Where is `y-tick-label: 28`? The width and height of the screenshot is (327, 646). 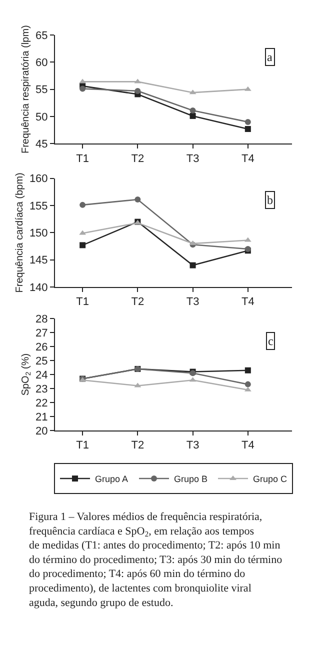
y-tick-label: 28 is located at coordinates (42, 320).